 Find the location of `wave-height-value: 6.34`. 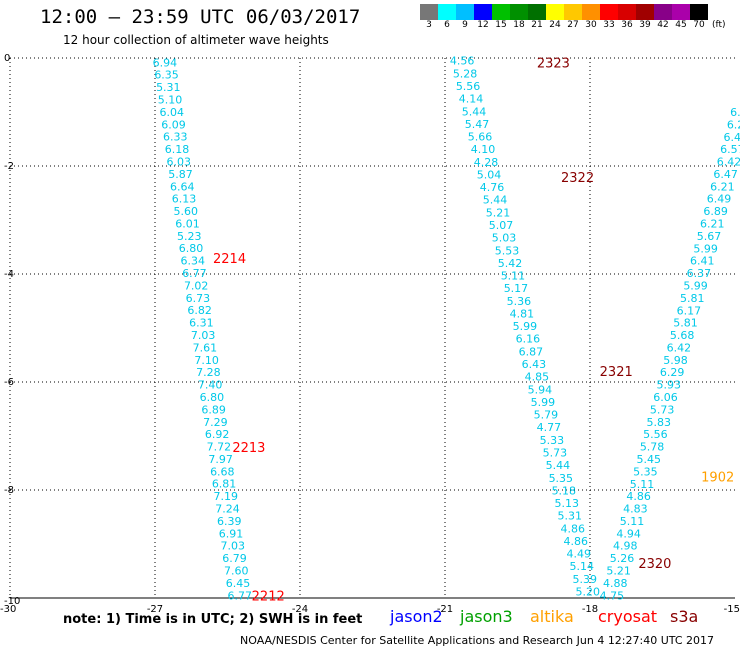

wave-height-value: 6.34 is located at coordinates (192, 261).